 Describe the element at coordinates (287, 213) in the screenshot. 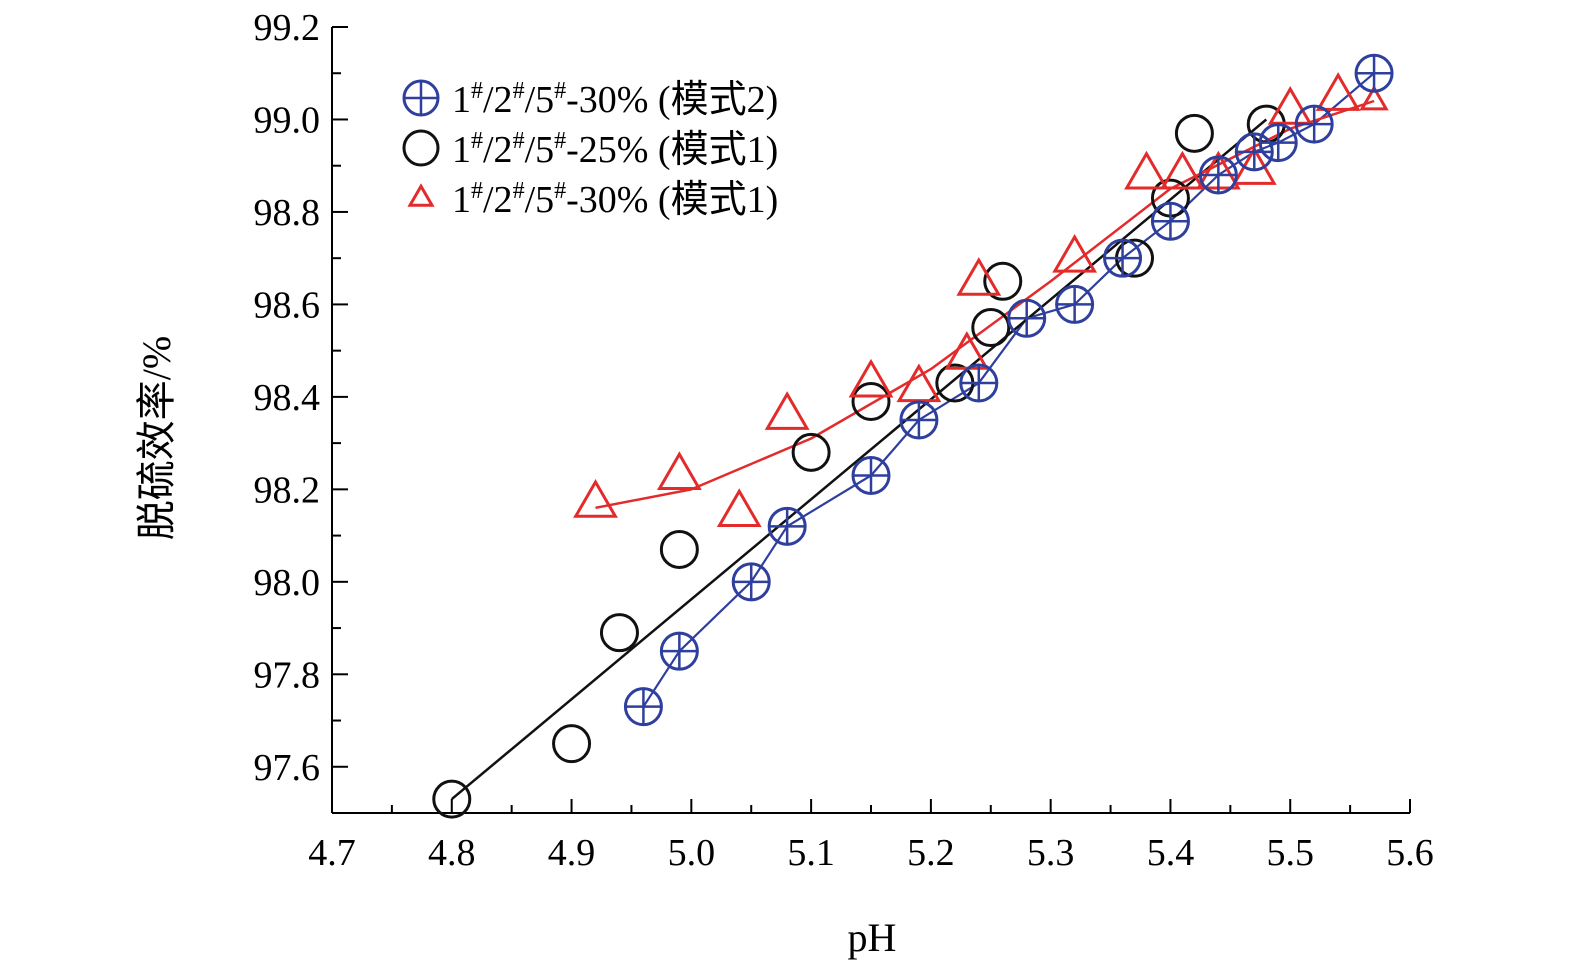

I see `y-tick-label: 98.8` at that location.